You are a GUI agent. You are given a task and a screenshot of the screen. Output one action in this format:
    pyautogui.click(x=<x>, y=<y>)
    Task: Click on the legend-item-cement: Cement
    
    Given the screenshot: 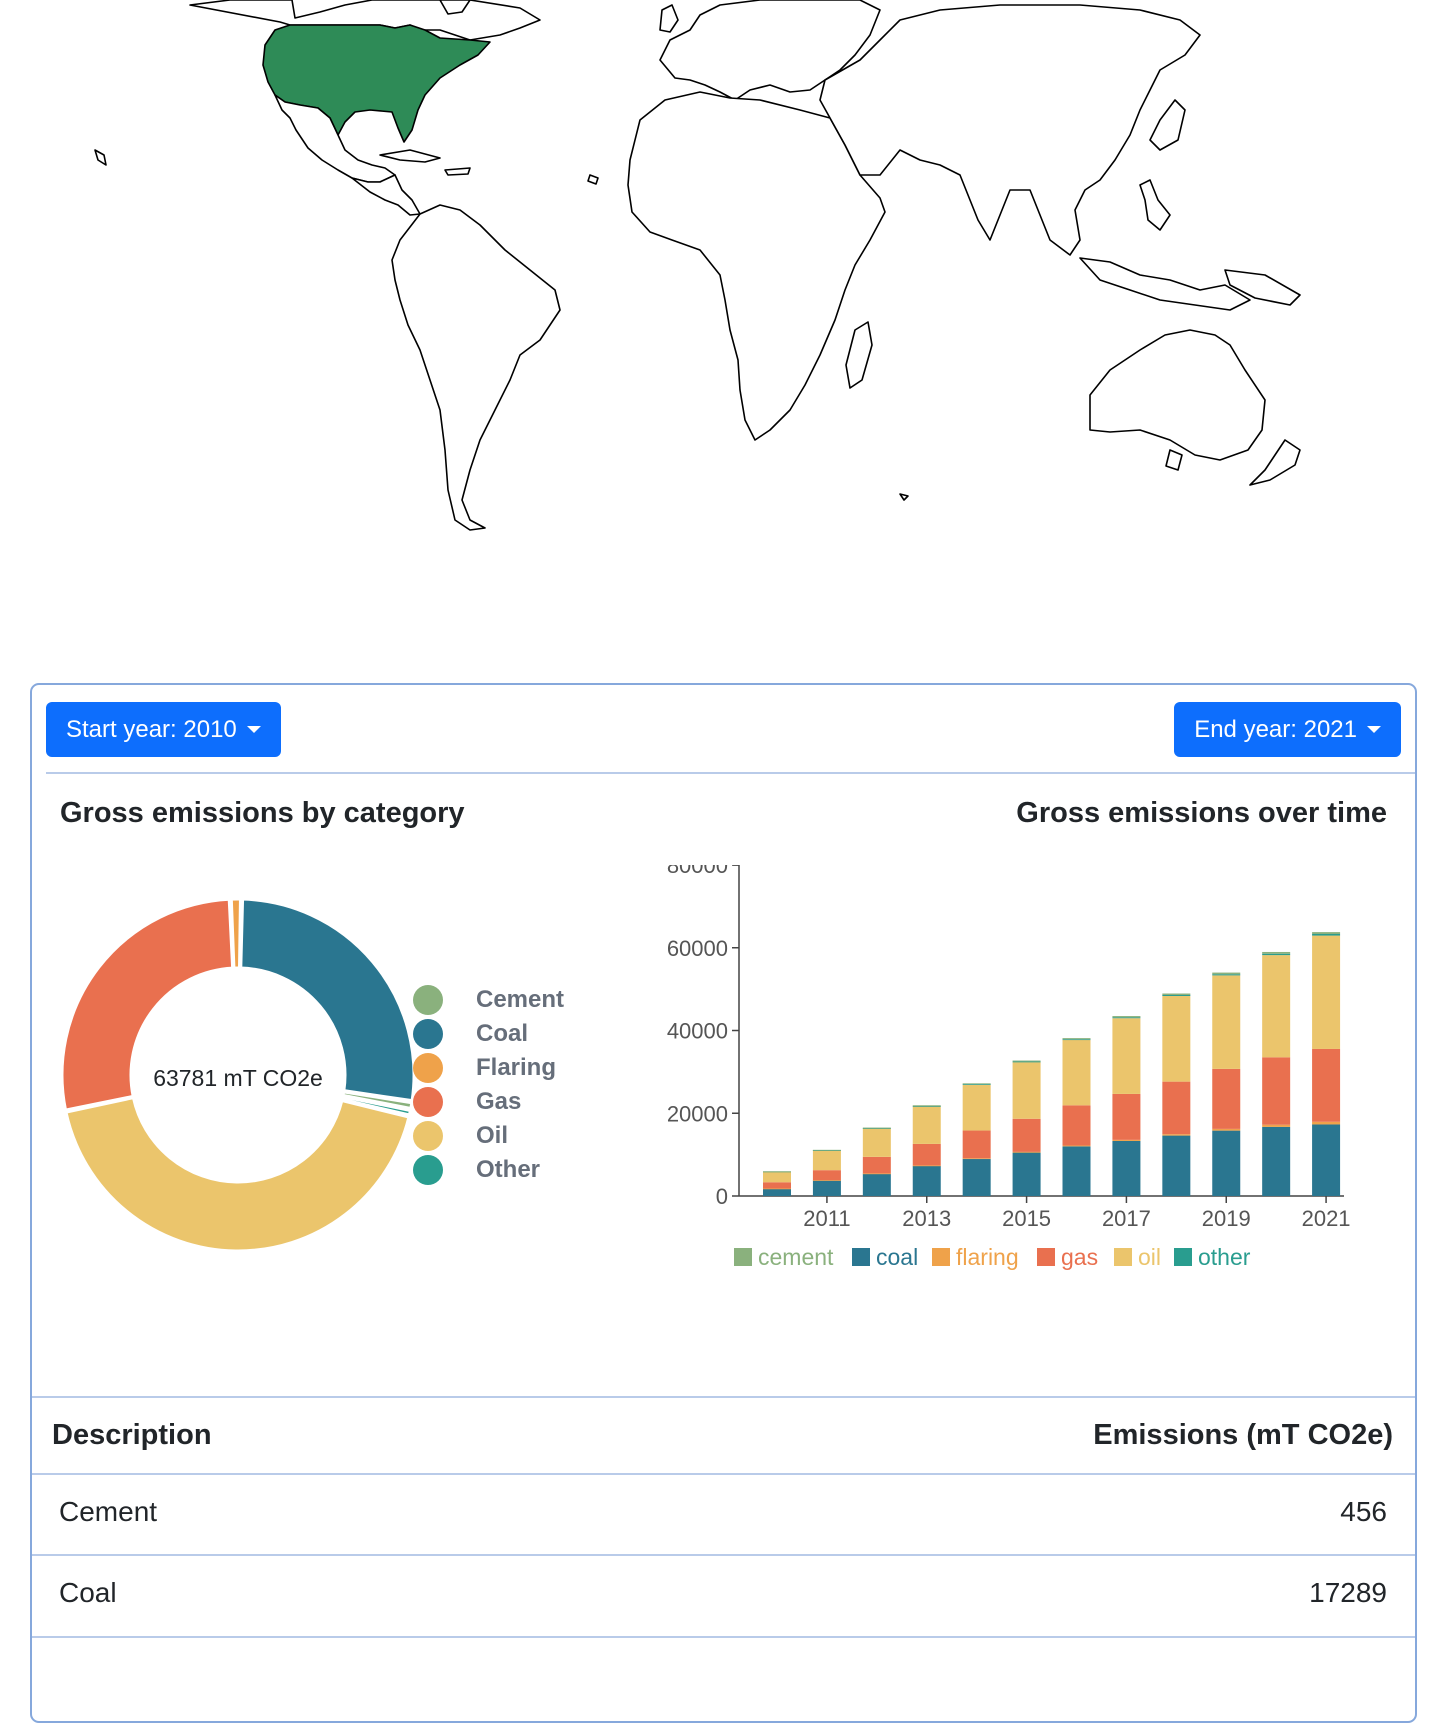 What is the action you would take?
    pyautogui.click(x=488, y=1000)
    